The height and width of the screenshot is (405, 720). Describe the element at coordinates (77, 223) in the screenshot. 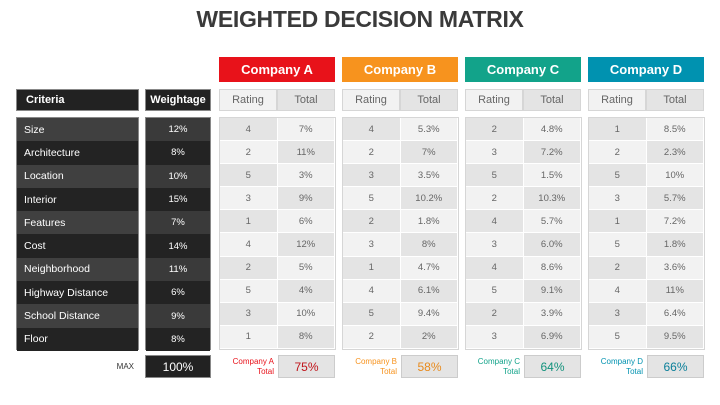

I see `criteria-row: Features` at that location.